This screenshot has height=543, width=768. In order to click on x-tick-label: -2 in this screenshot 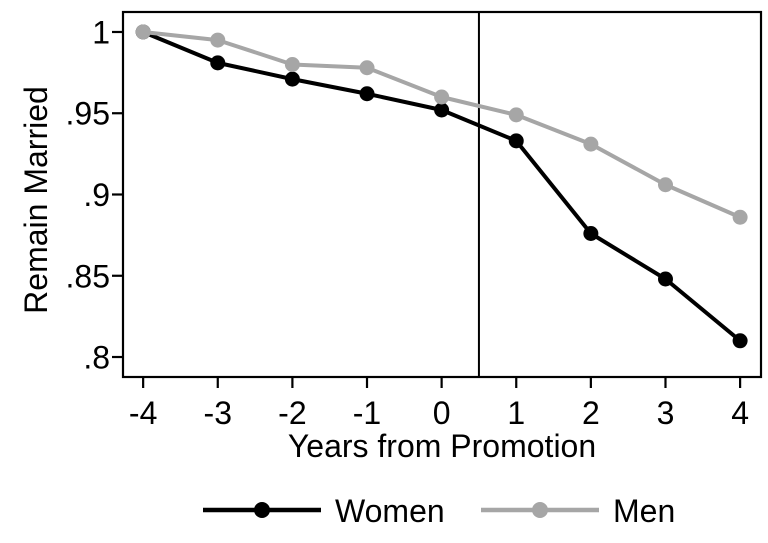, I will do `click(292, 413)`.